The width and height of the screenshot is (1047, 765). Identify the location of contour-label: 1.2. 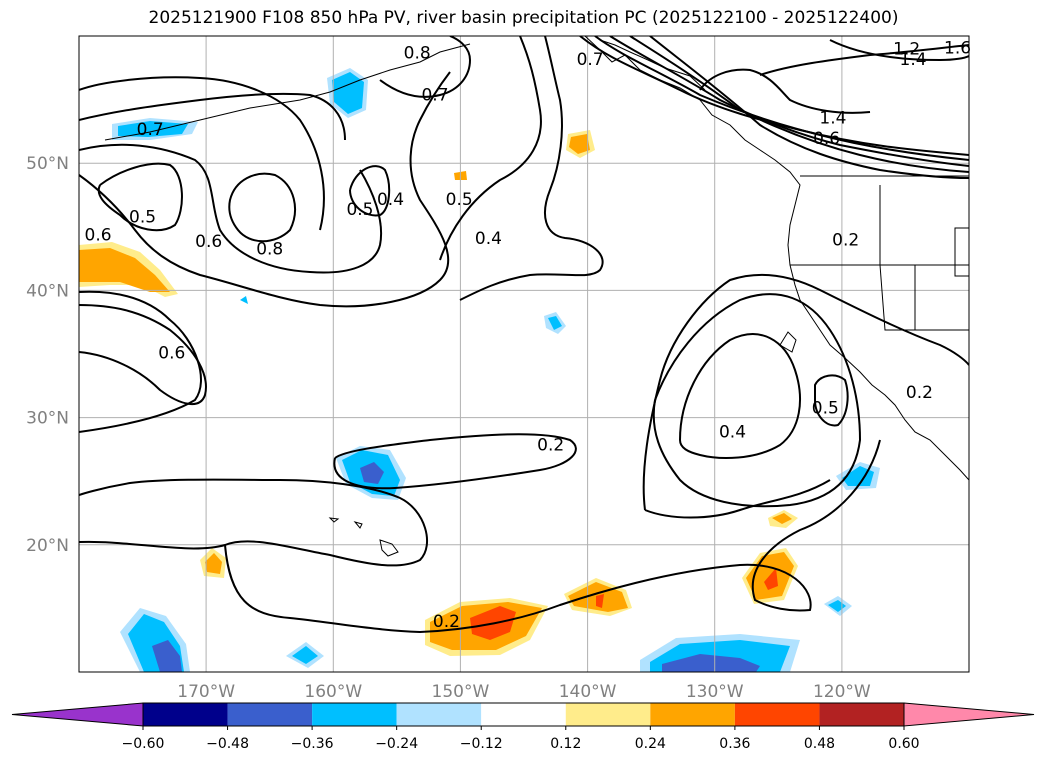
(906, 50).